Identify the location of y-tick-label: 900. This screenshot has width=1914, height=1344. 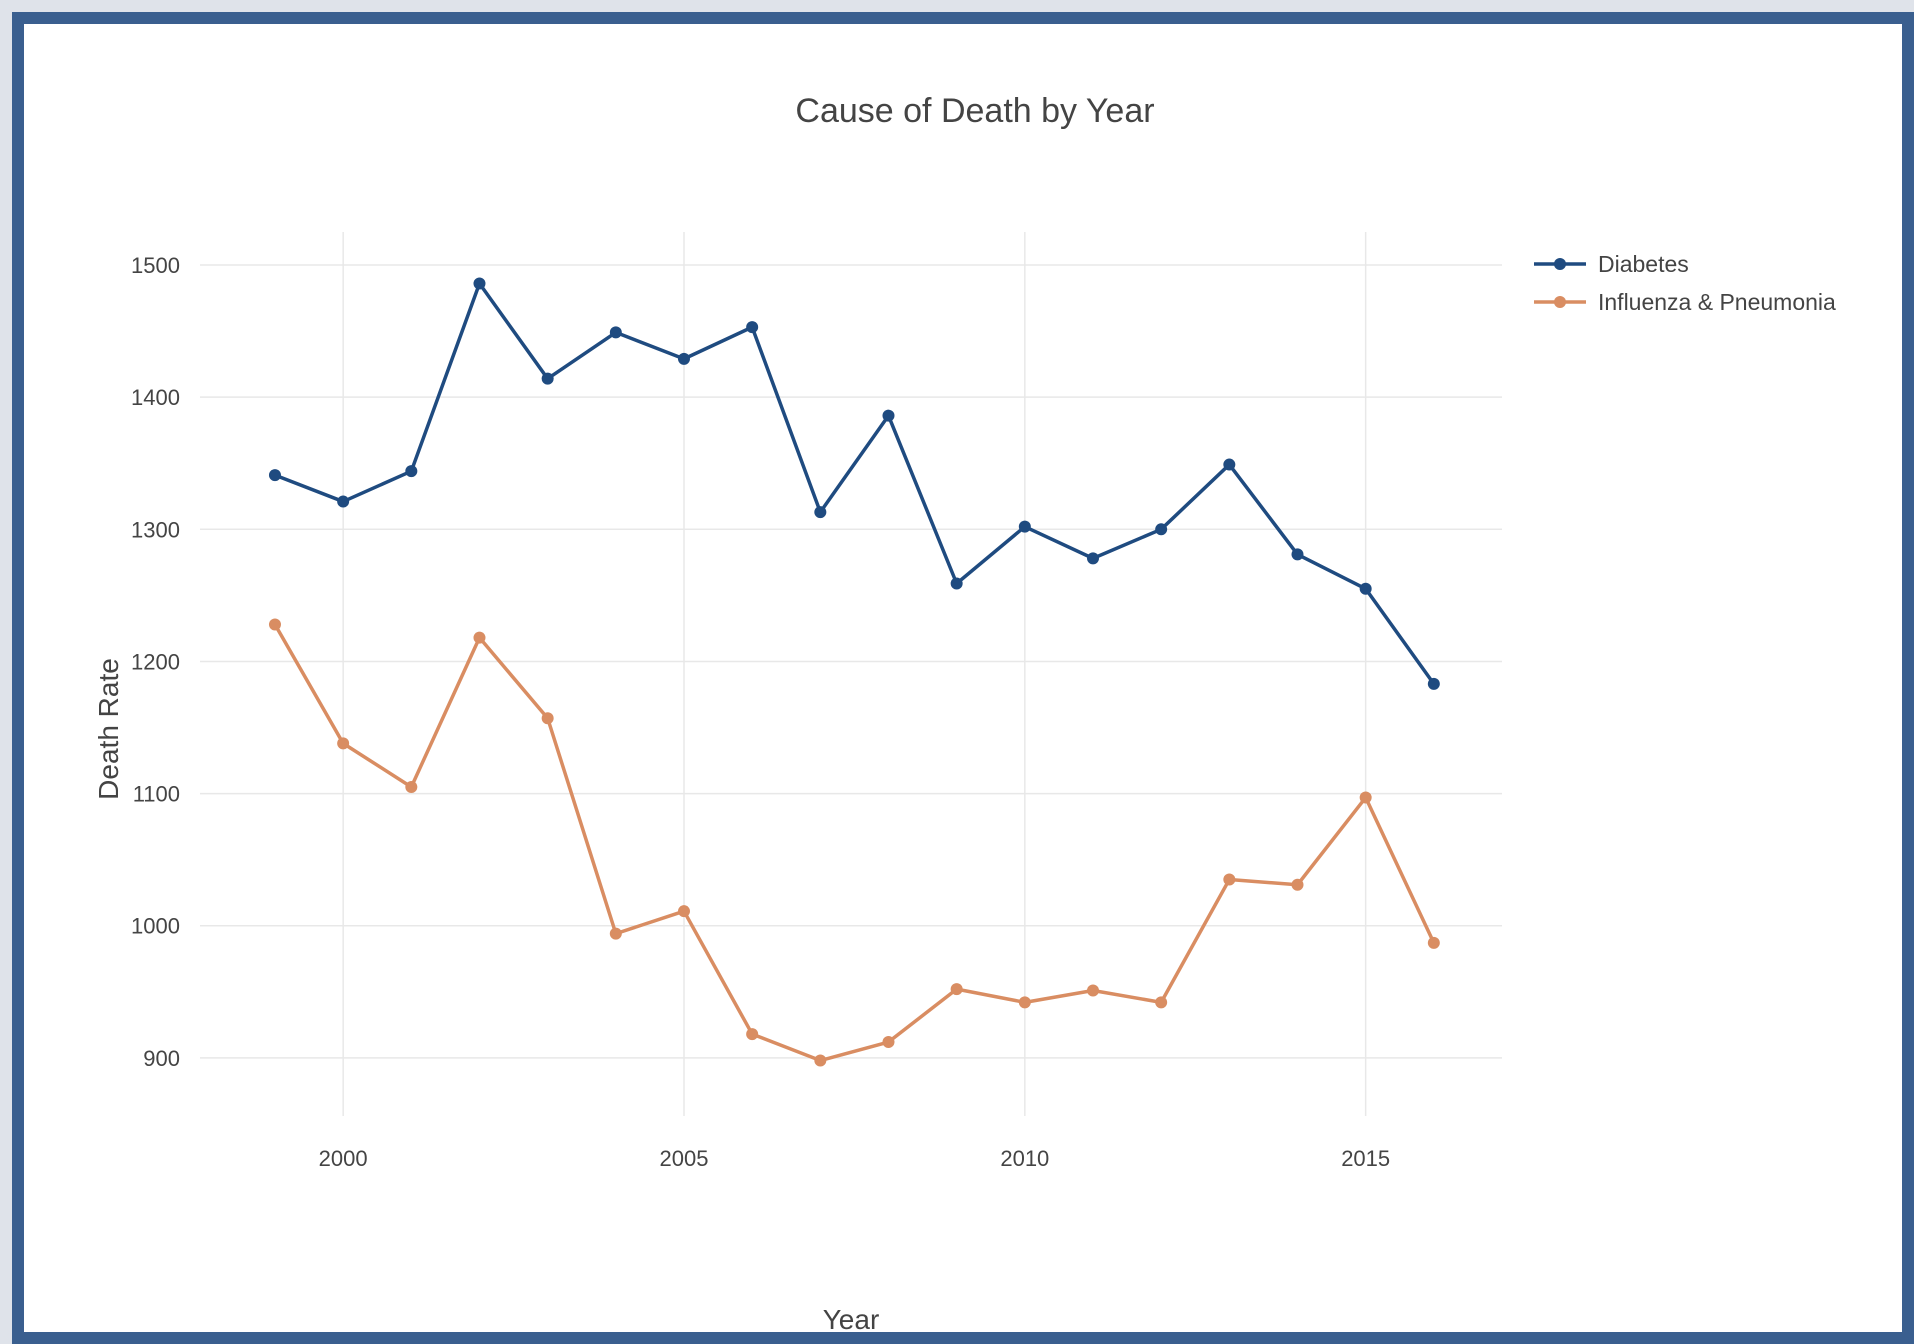
(161, 1058).